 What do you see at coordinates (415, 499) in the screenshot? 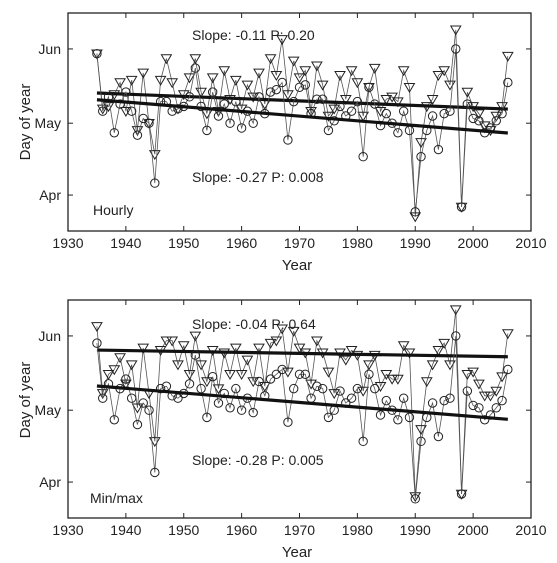
I see `point-minmax-circle-1990` at bounding box center [415, 499].